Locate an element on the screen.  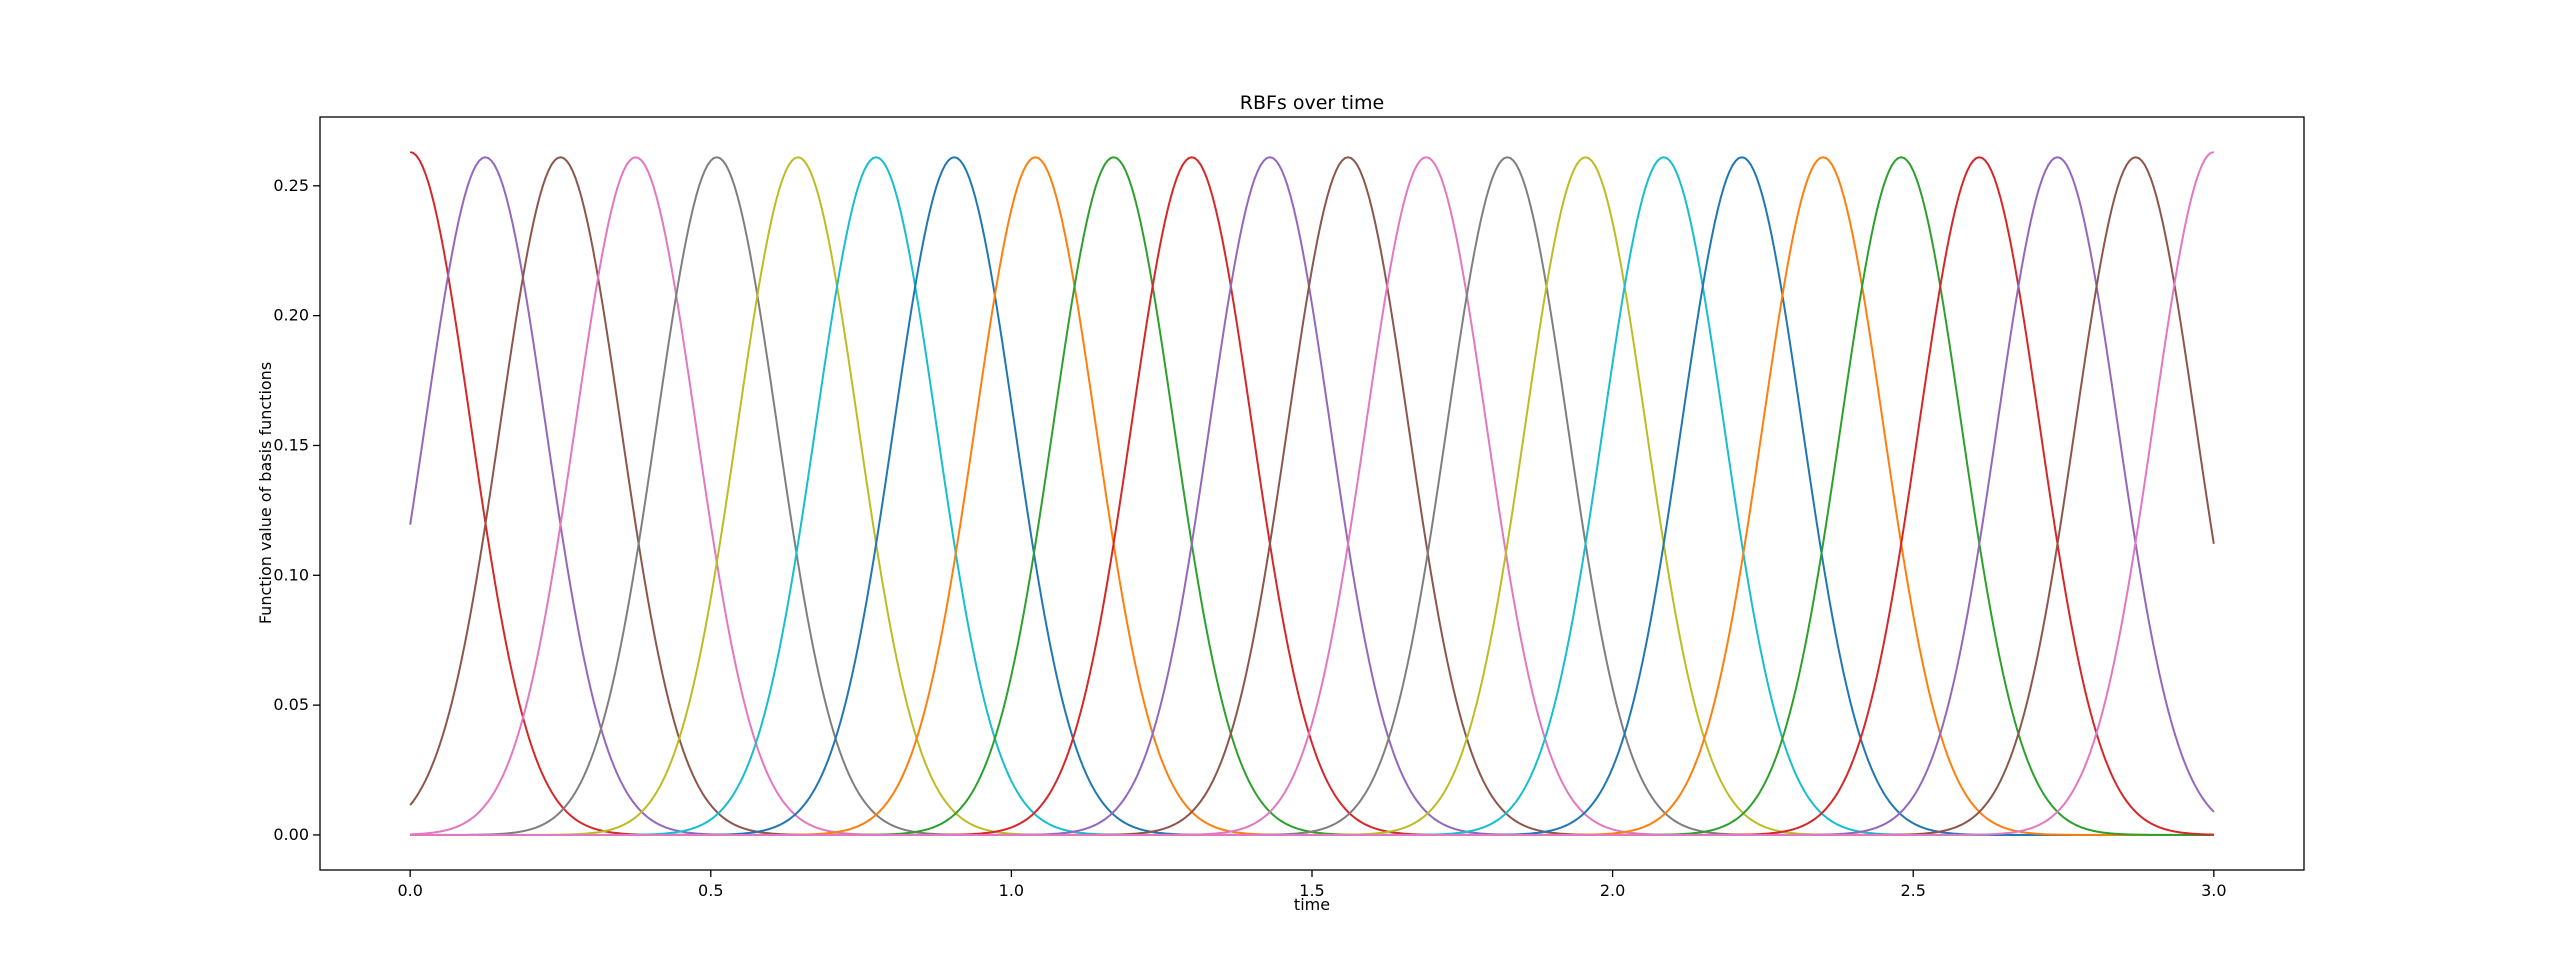
y-tick-label: 0.05 is located at coordinates (291, 704).